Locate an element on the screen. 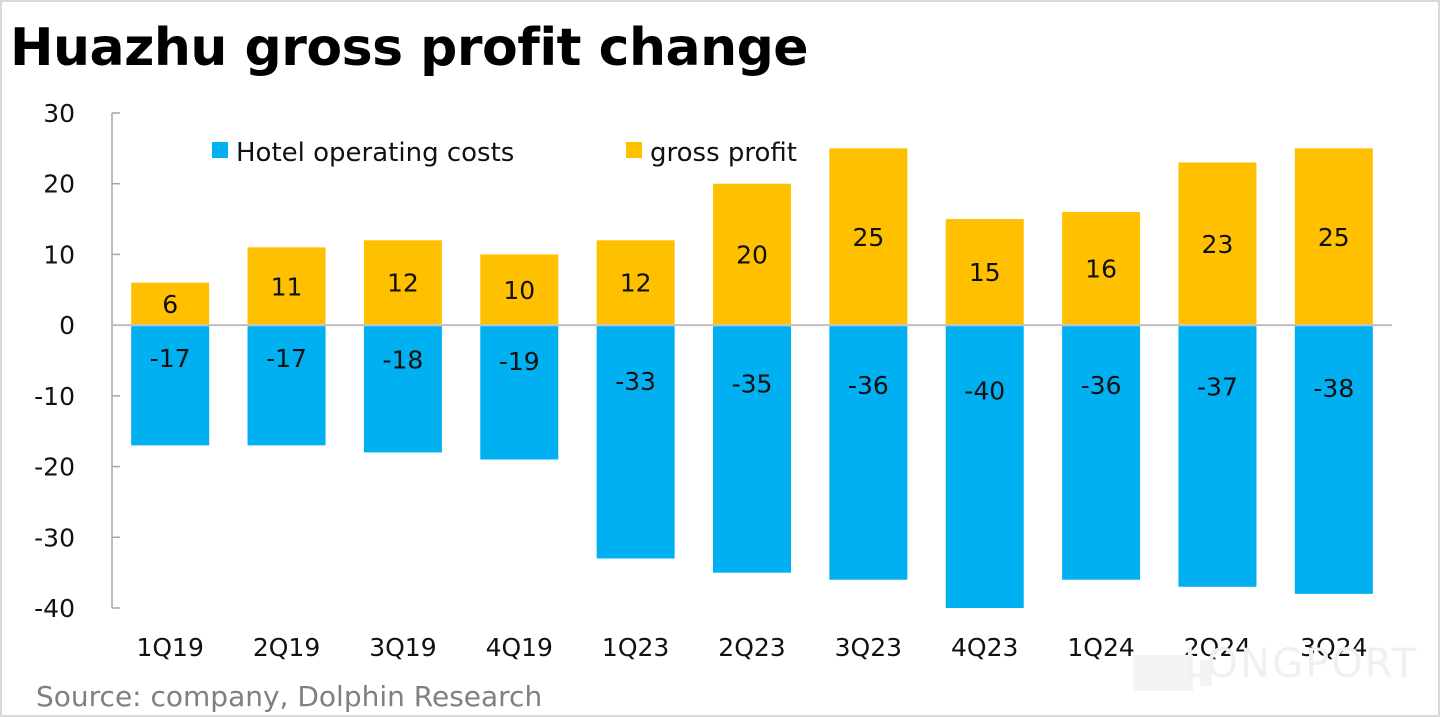 The height and width of the screenshot is (717, 1440). y-tick-label: 10 is located at coordinates (59, 254).